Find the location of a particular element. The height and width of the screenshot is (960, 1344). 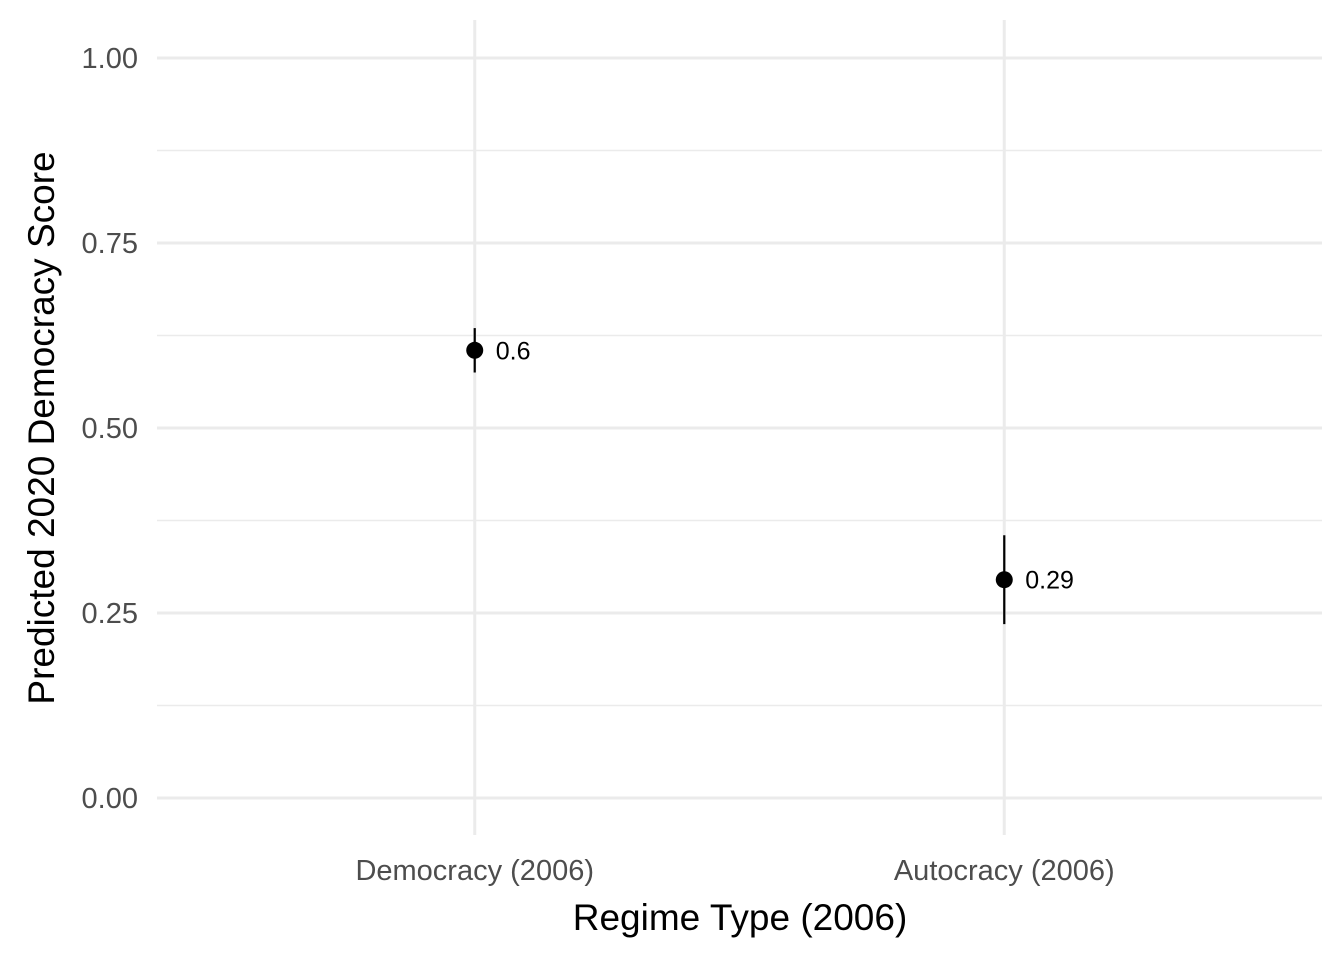

data-label: 0.6 is located at coordinates (513, 351).